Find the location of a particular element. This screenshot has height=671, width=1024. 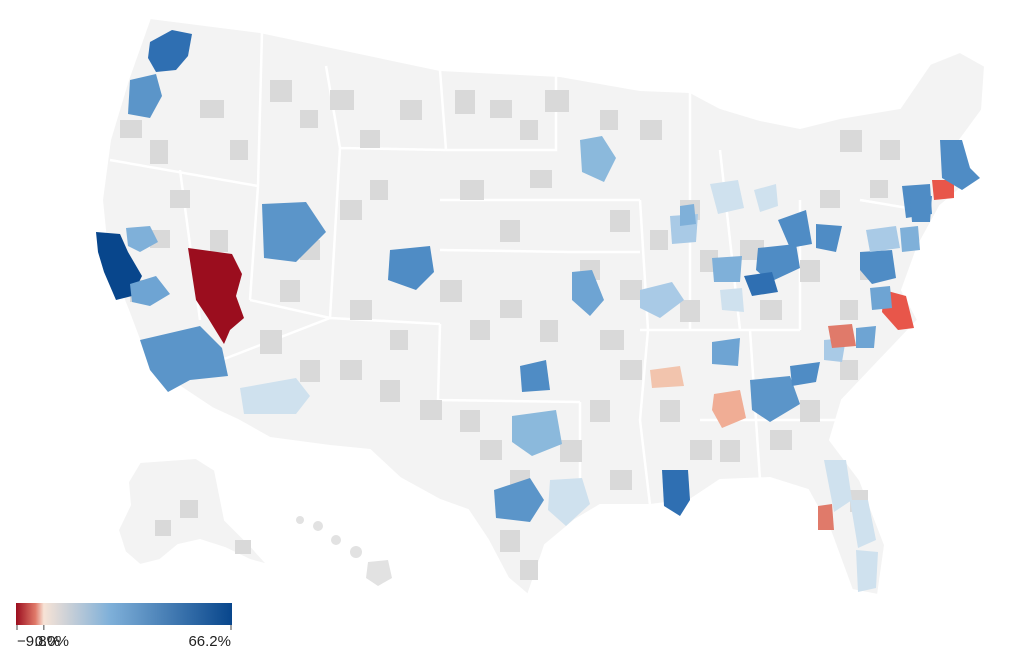

metro-philadelphia is located at coordinates (910, 239).